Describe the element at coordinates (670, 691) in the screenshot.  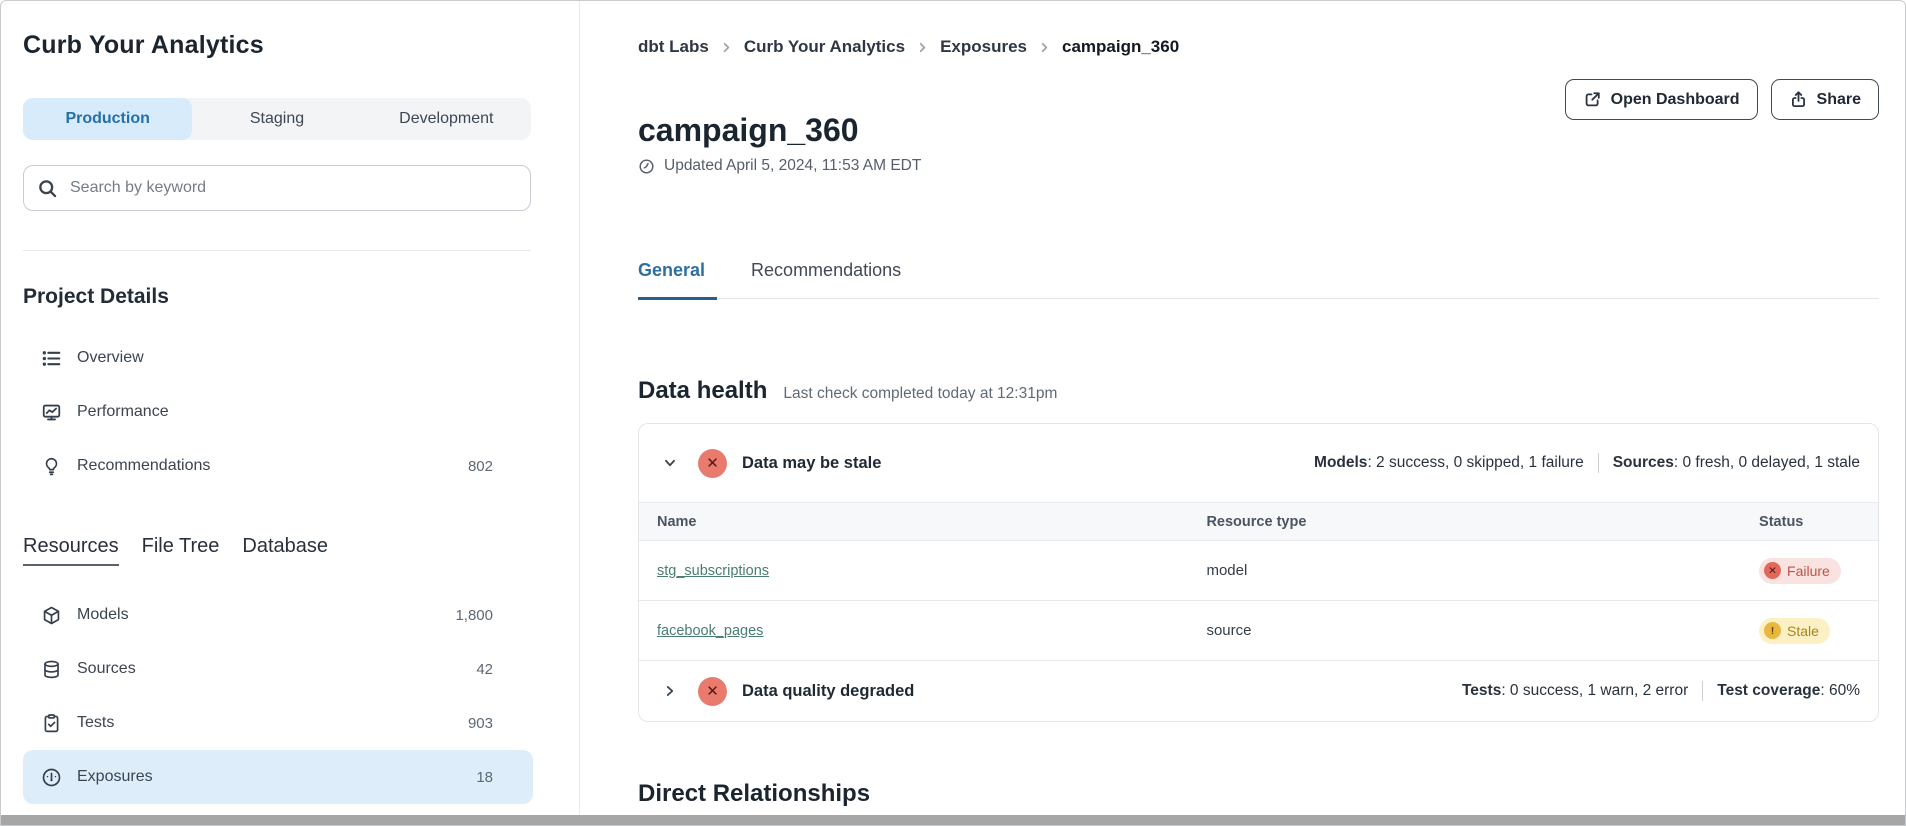
I see `expand-chevron-right-icon` at that location.